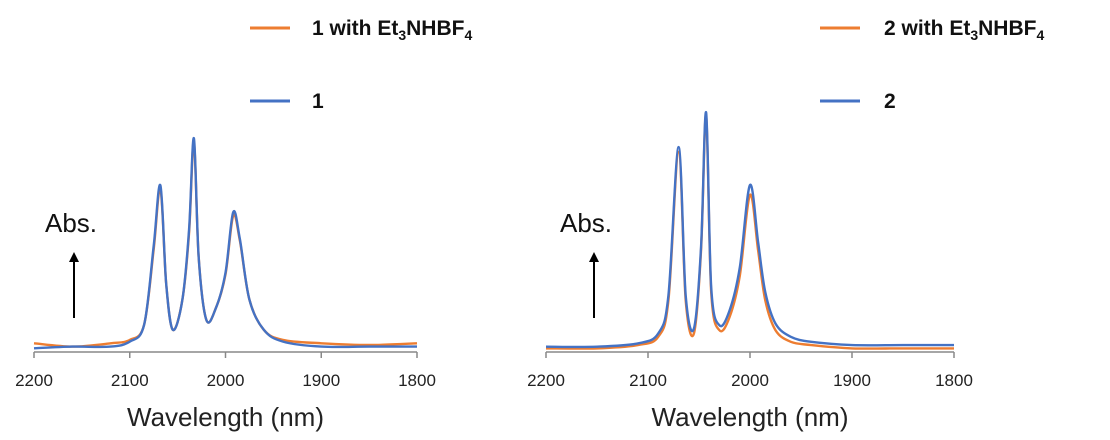 Image resolution: width=1110 pixels, height=440 pixels. Describe the element at coordinates (355, 28) in the screenshot. I see `legend-text-part: 1 with Et` at that location.